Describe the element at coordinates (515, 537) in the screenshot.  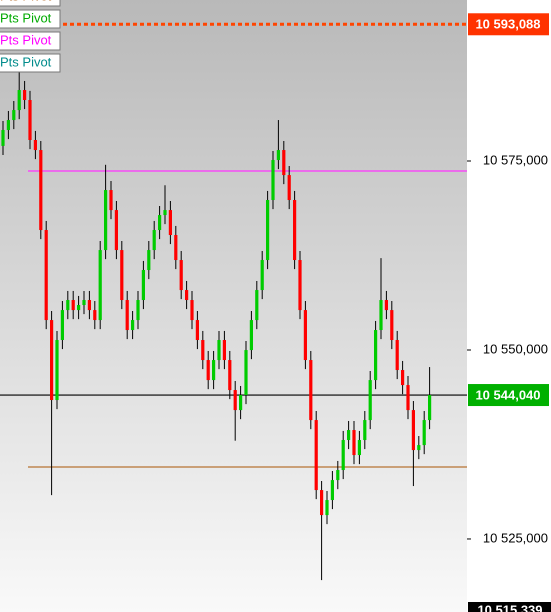
I see `y-tick-label: 10 525,000` at that location.